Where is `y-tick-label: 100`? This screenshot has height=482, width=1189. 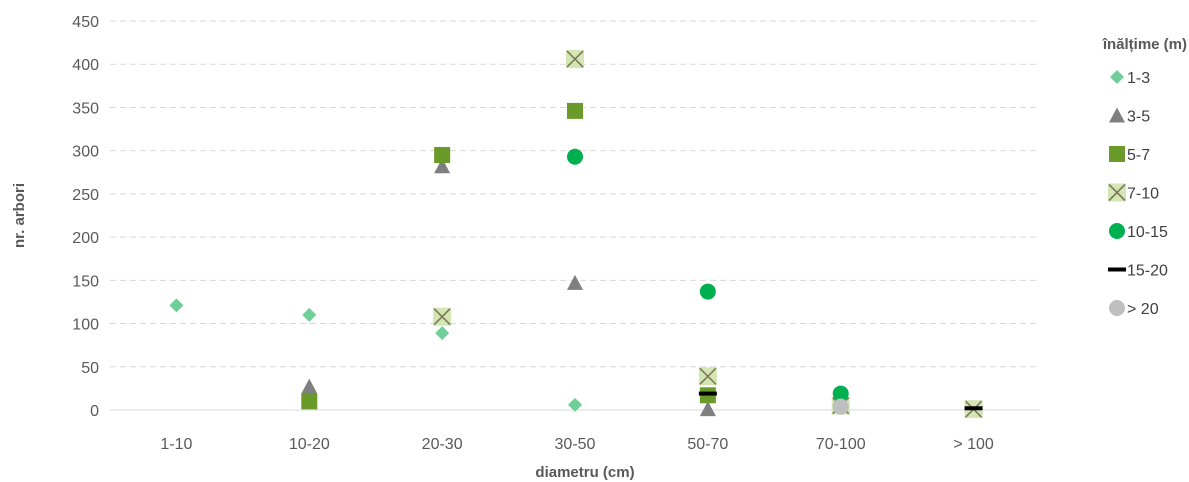 y-tick-label: 100 is located at coordinates (85, 325).